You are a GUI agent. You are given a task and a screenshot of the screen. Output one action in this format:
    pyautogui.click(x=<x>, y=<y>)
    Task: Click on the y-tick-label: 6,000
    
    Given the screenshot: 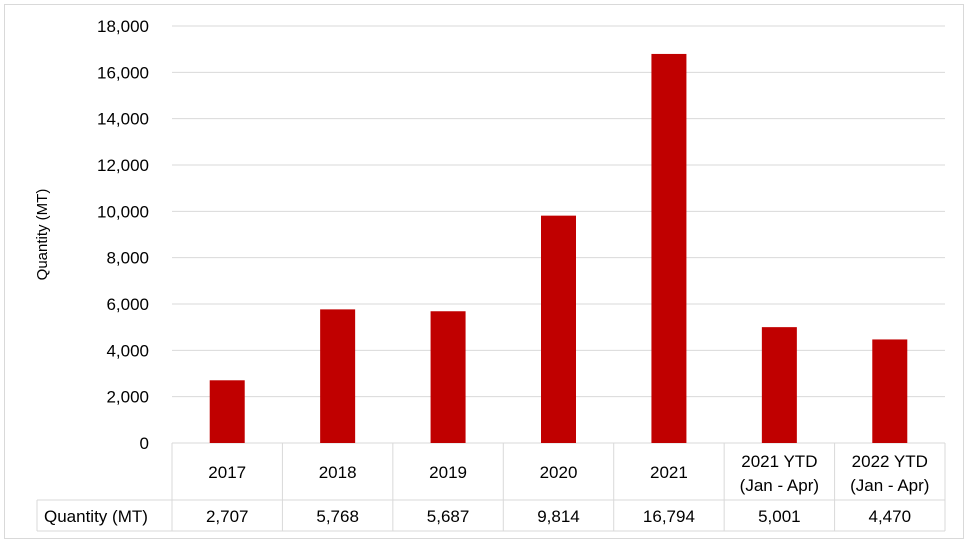 What is the action you would take?
    pyautogui.click(x=127, y=304)
    